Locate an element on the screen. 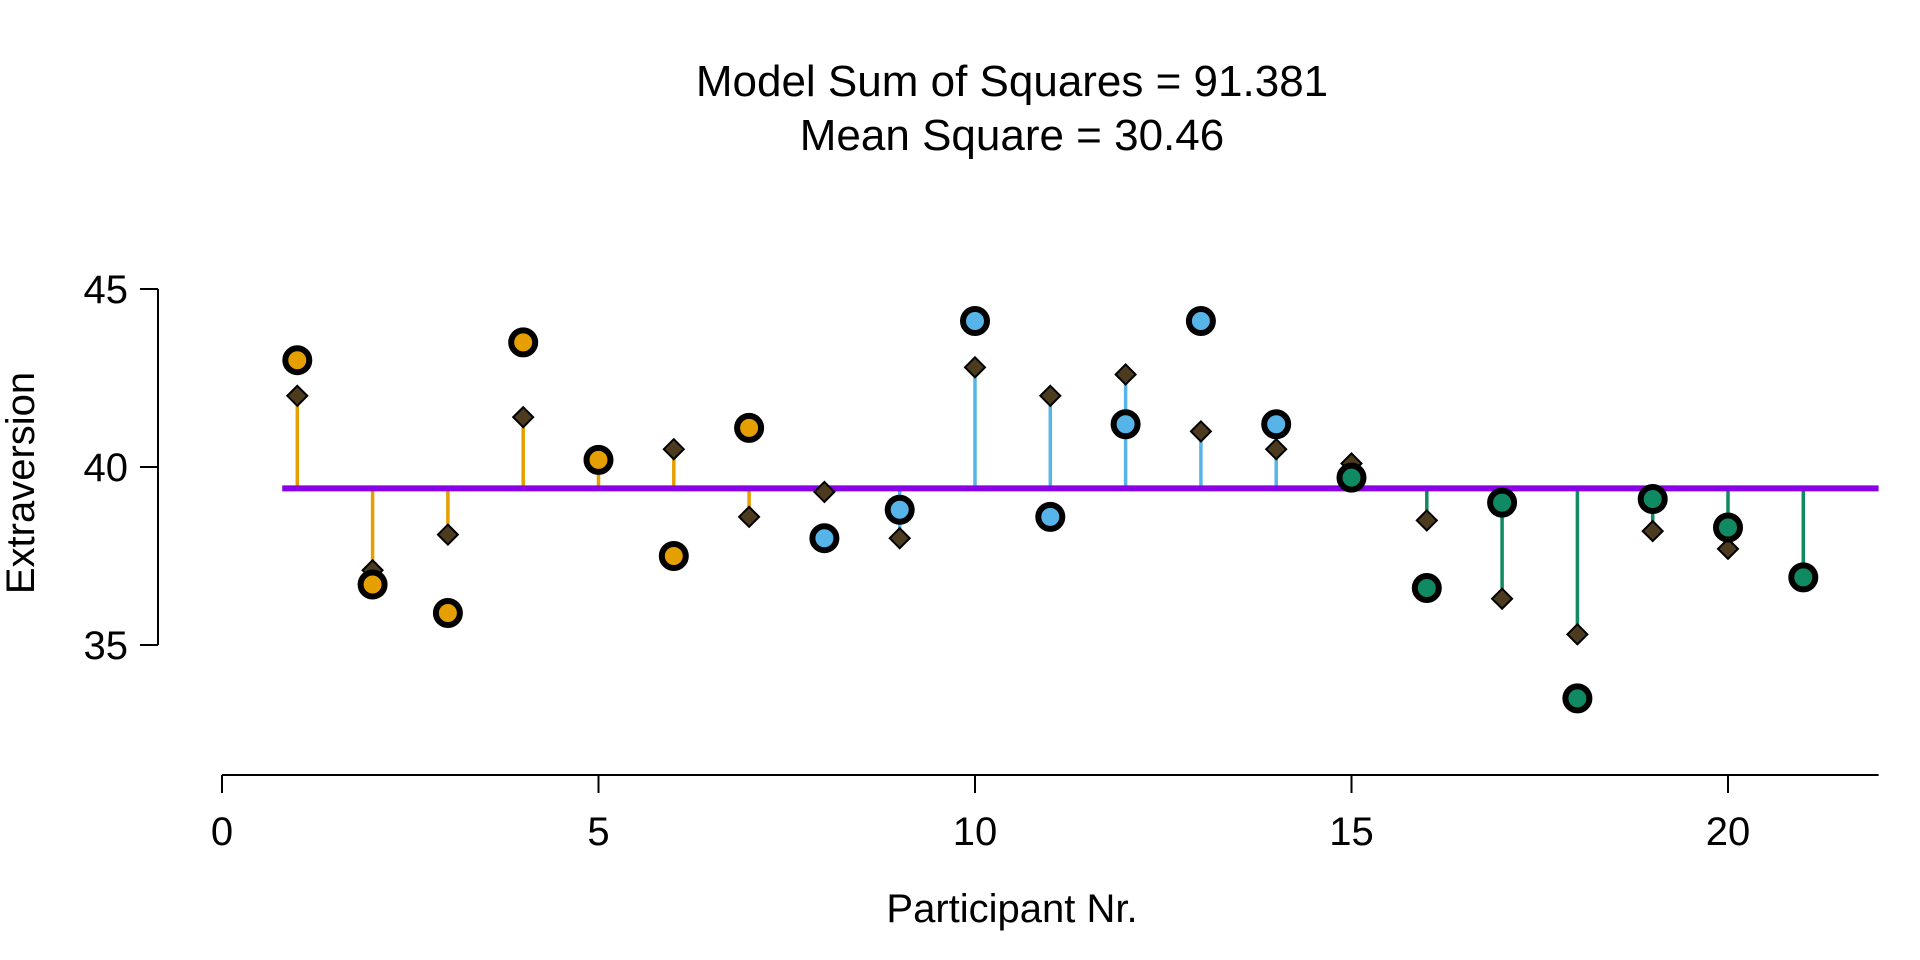  y-tick-label: 40 is located at coordinates (106, 468).